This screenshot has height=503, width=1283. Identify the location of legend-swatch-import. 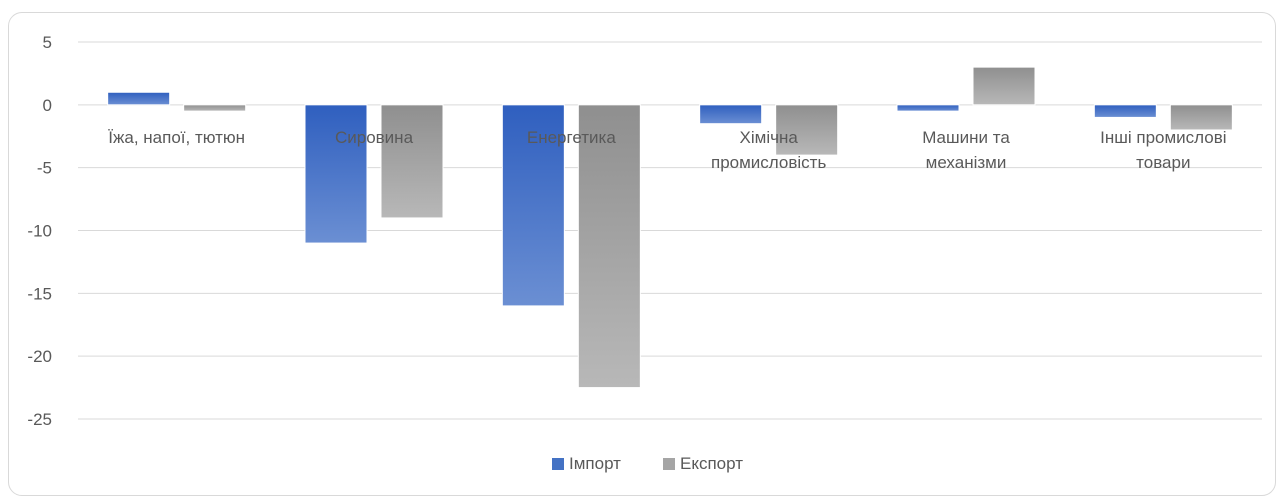
(558, 464).